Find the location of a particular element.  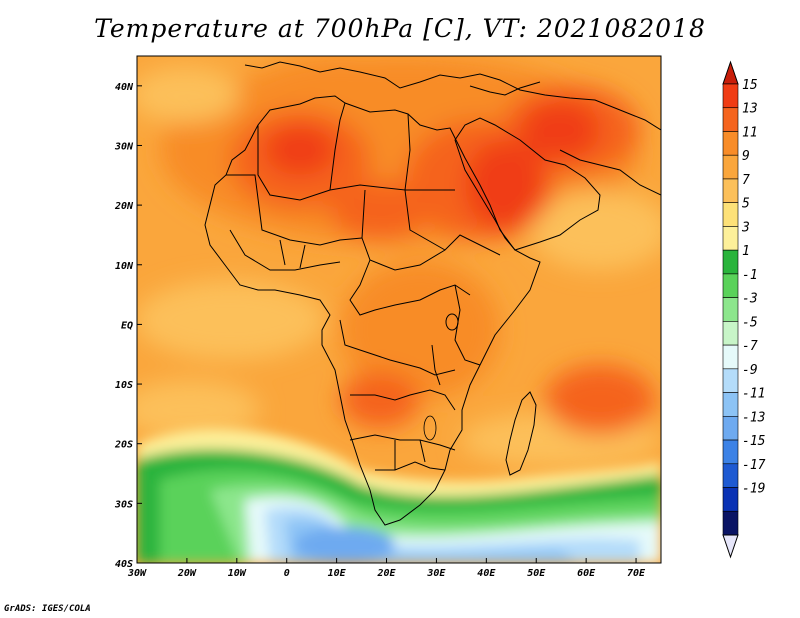

colorbar-level-label: -17 is located at coordinates (754, 465).